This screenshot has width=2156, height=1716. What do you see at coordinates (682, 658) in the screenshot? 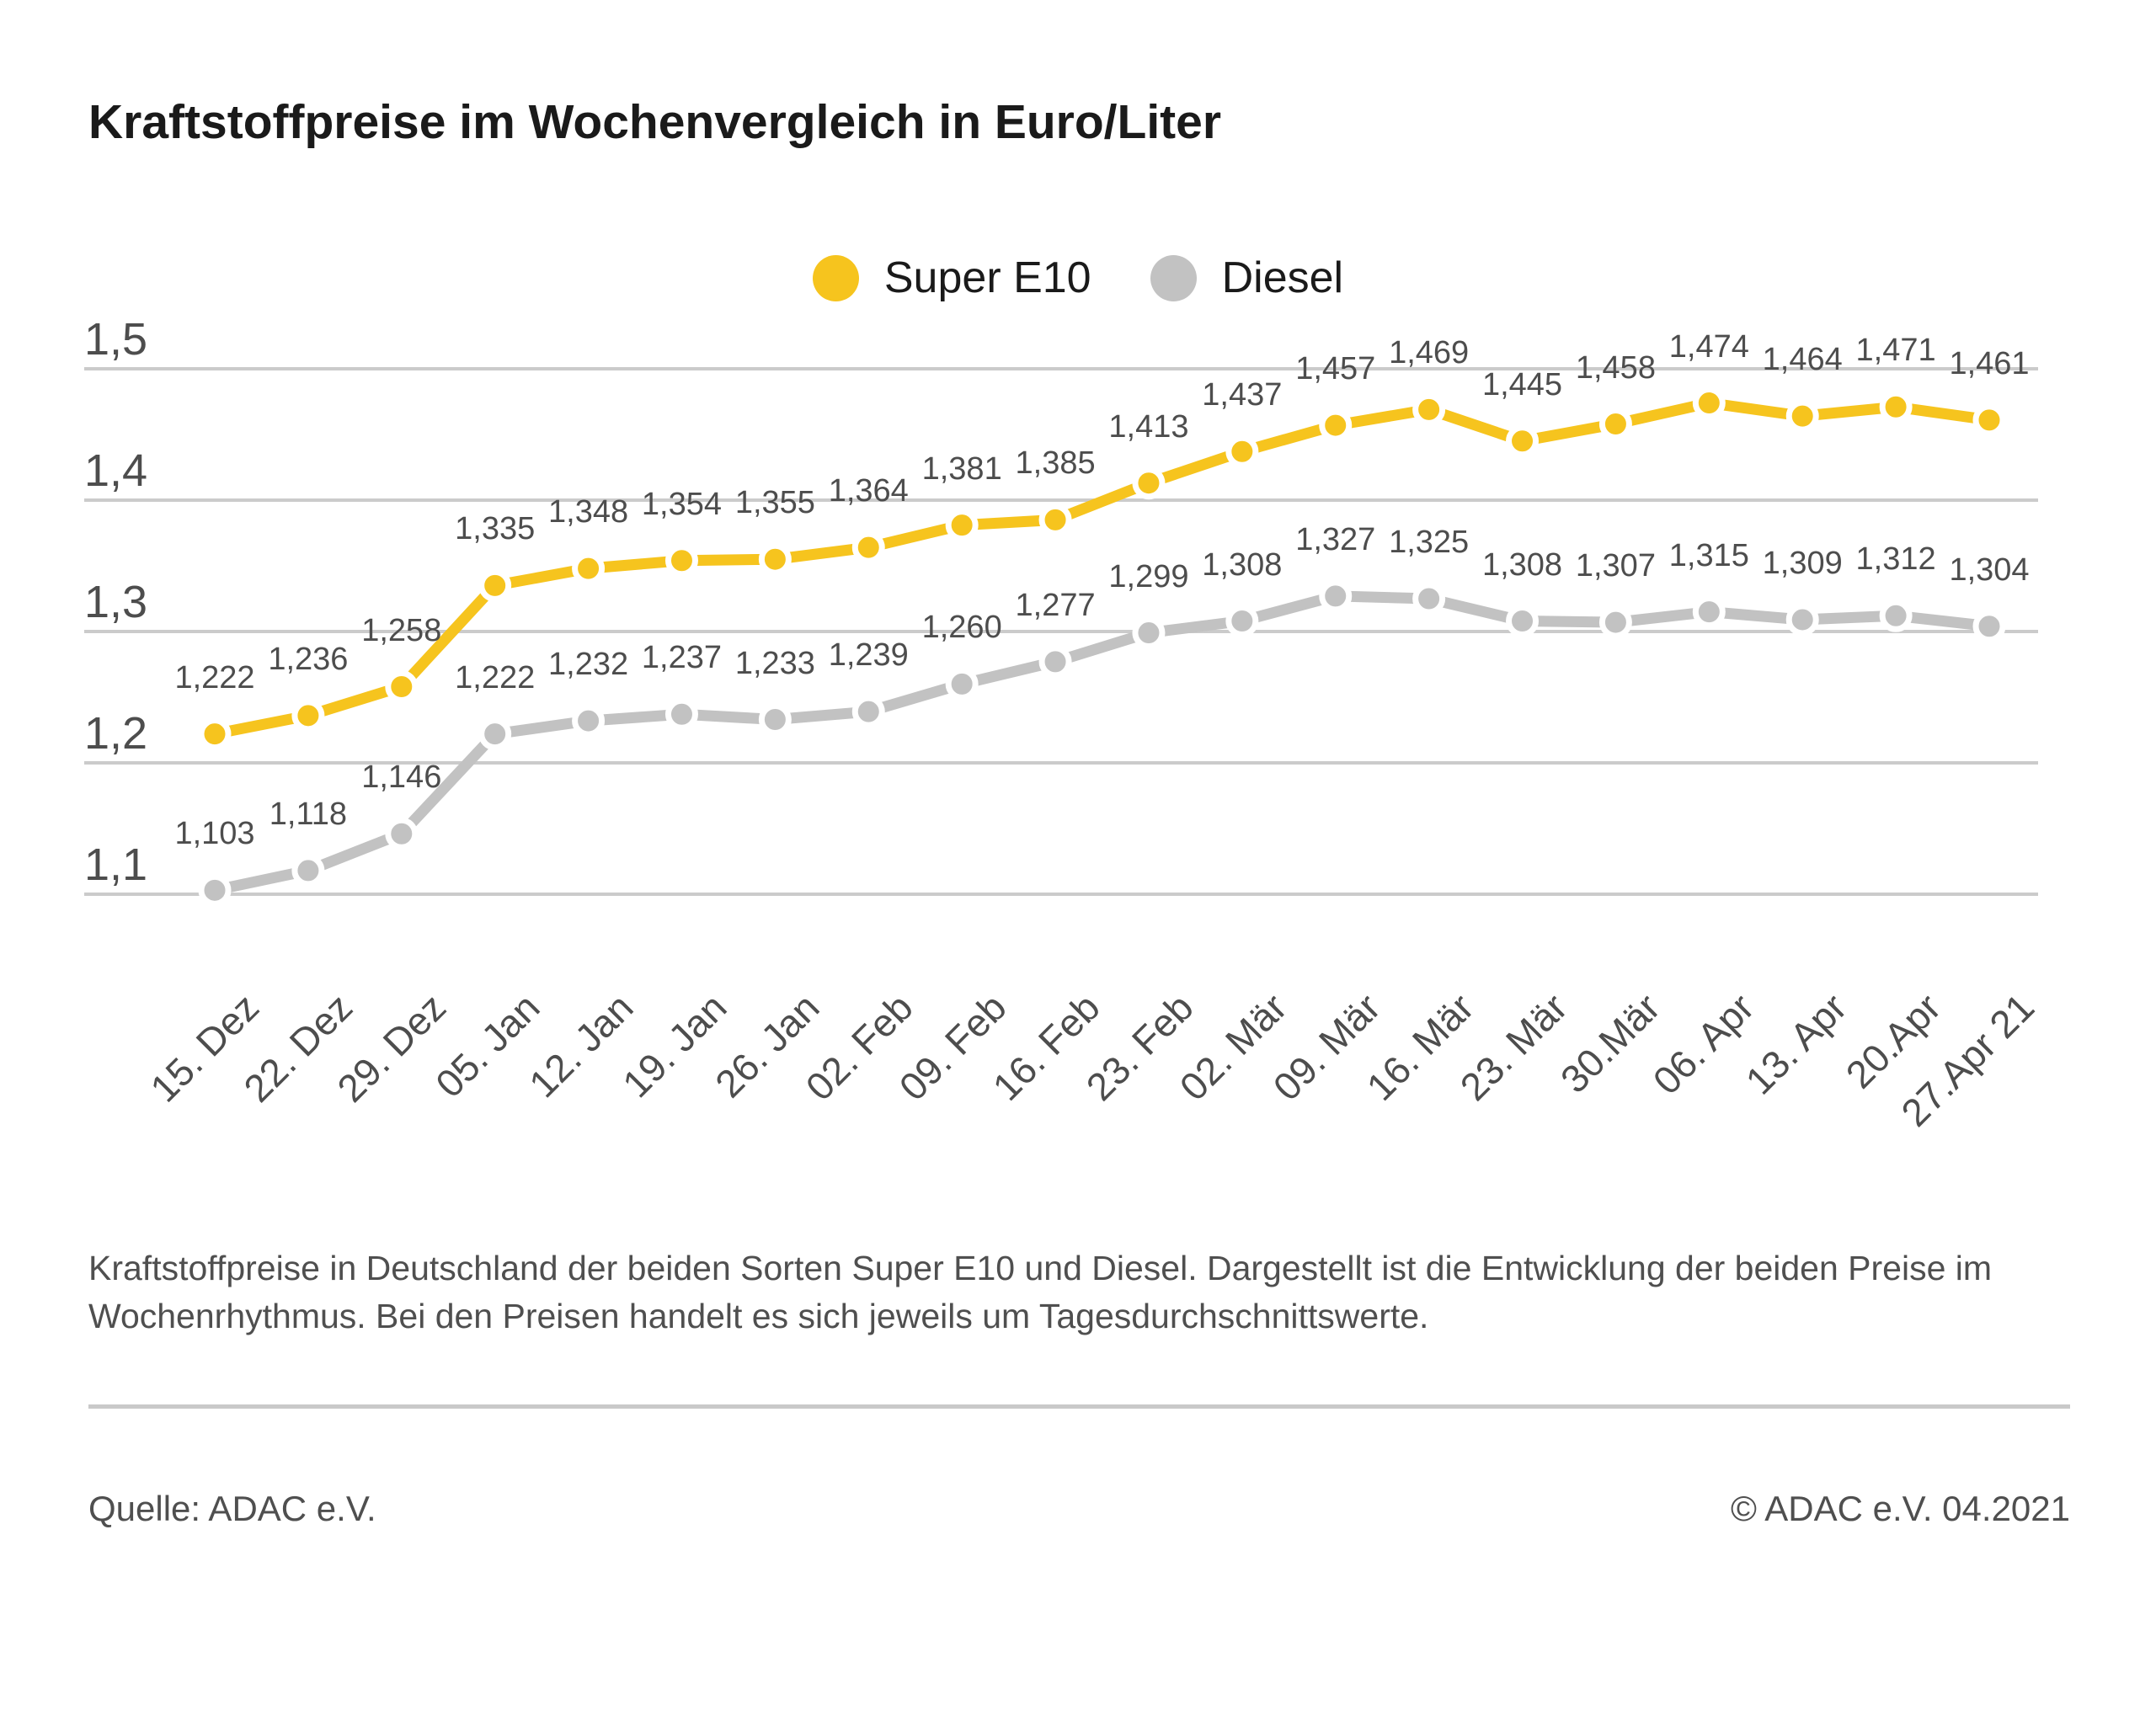
I see `data-point-label-diesel: 1,237` at bounding box center [682, 658].